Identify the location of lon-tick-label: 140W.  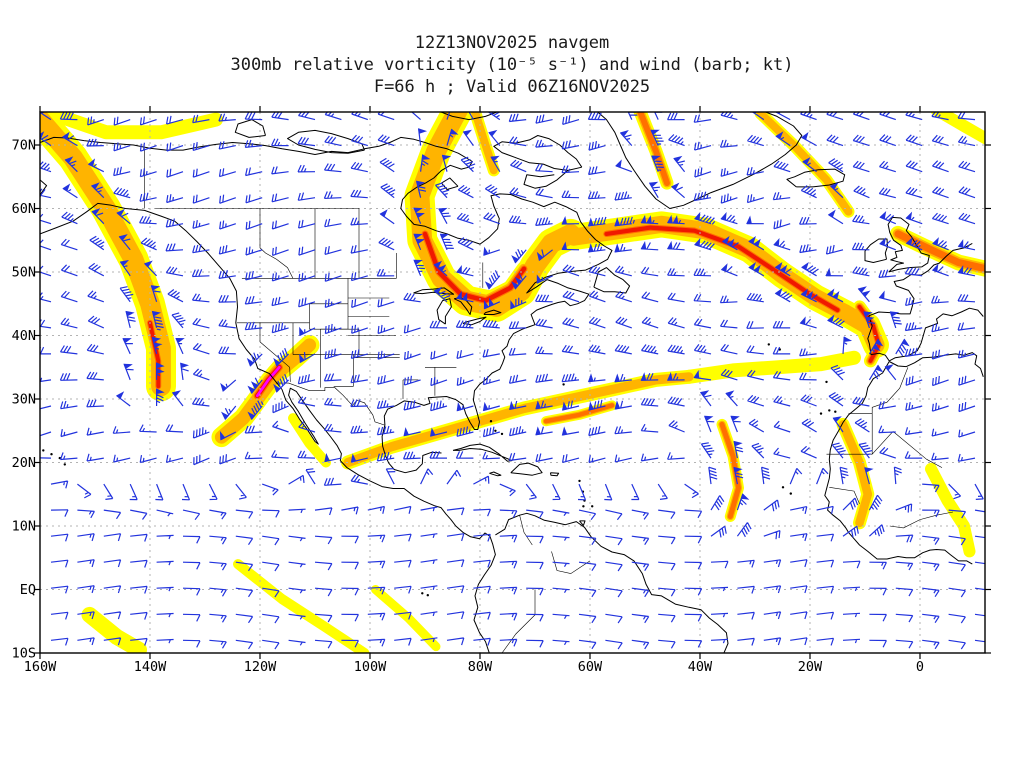
(150, 667).